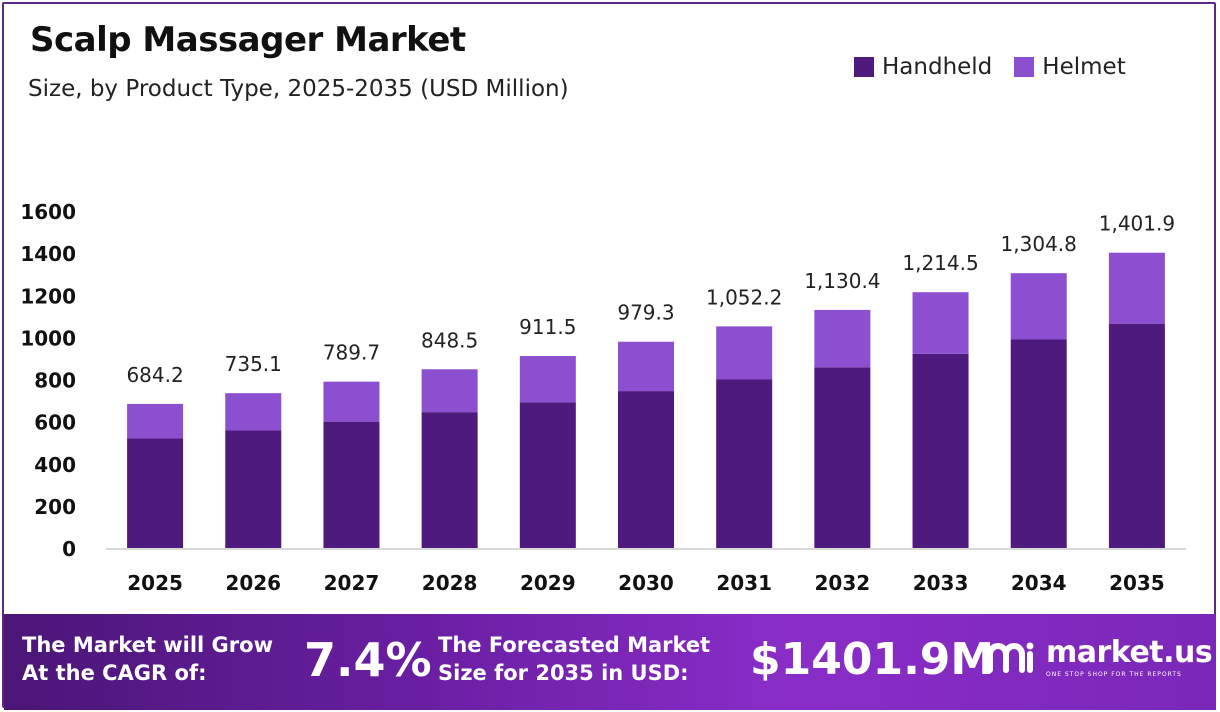 This screenshot has width=1220, height=712. I want to click on x-tick-label: 2030, so click(646, 583).